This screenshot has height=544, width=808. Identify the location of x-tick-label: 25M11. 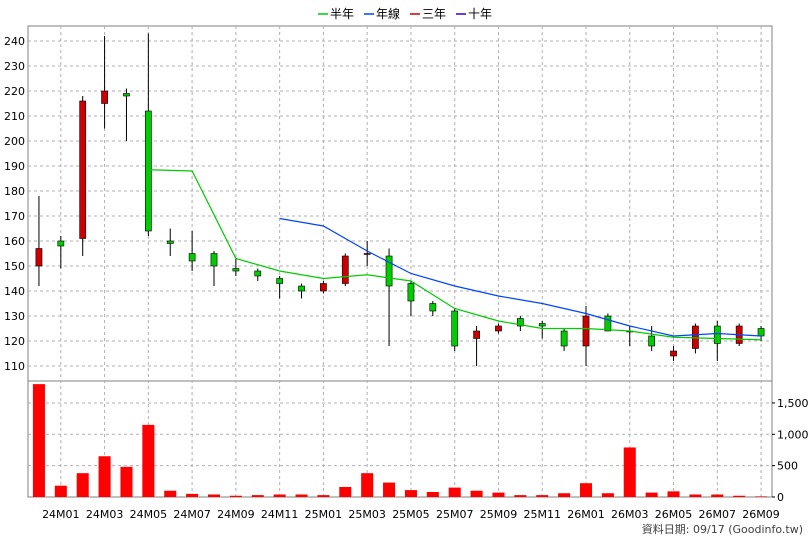
(542, 514).